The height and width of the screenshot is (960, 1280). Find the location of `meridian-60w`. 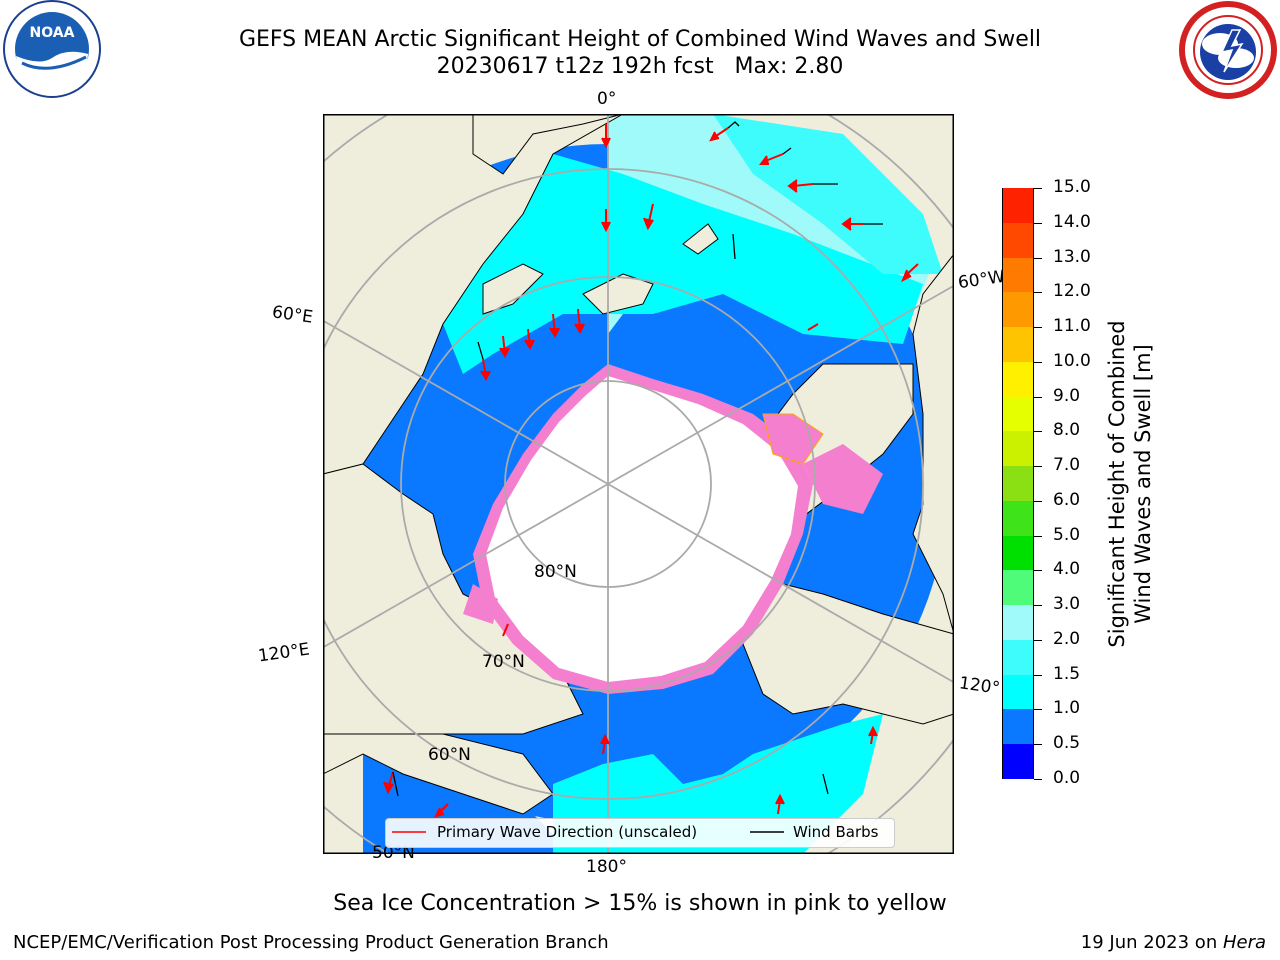

meridian-60w is located at coordinates (780, 384).